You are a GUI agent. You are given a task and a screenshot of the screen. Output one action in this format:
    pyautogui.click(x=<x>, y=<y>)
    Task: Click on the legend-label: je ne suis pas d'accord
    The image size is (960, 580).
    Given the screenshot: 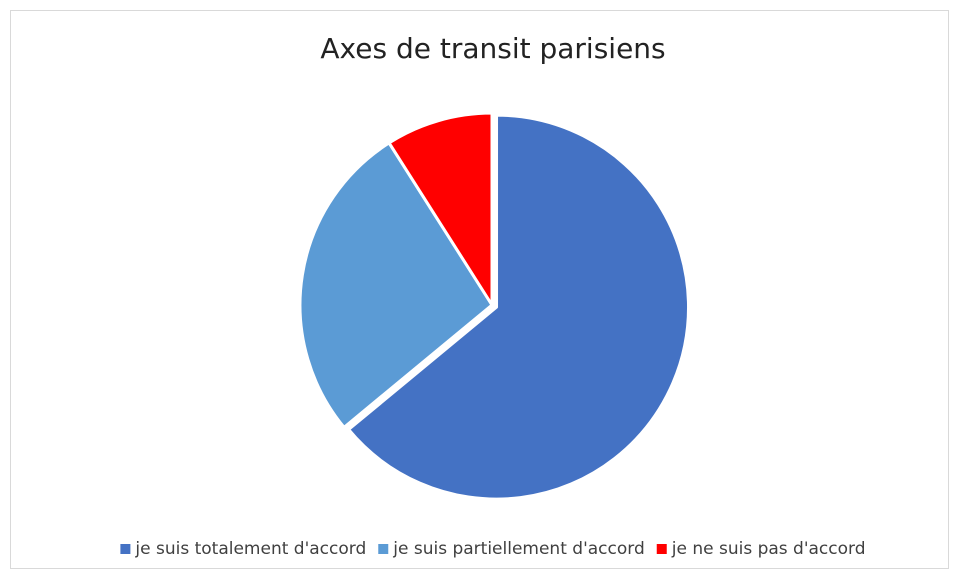 What is the action you would take?
    pyautogui.click(x=768, y=549)
    